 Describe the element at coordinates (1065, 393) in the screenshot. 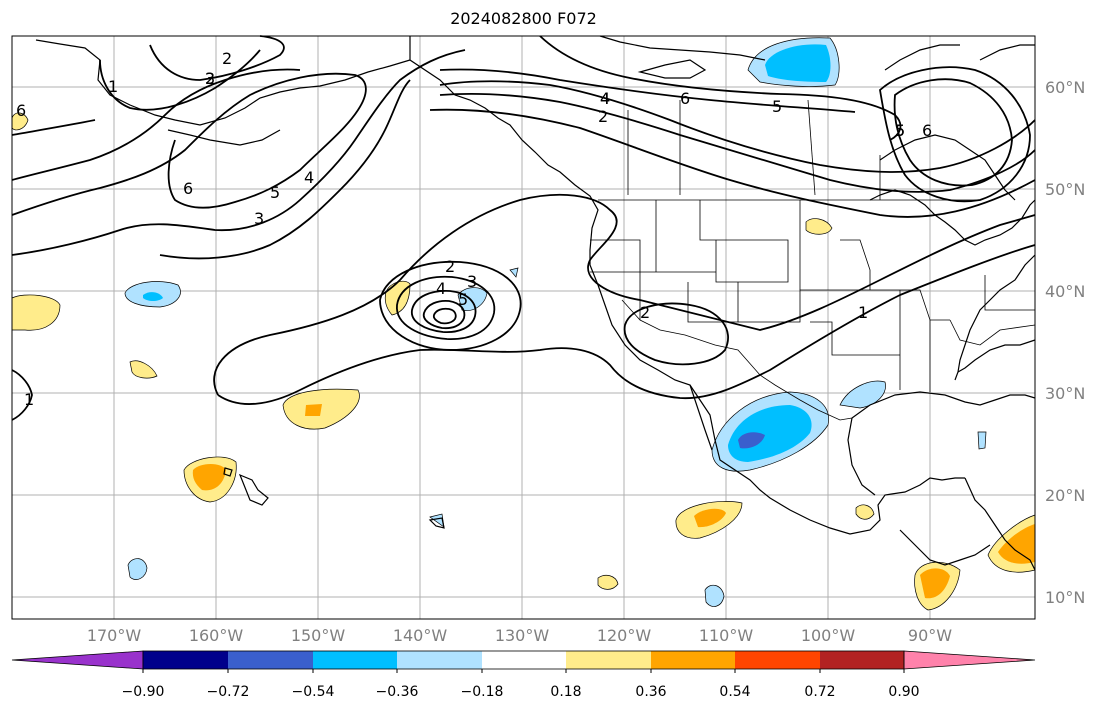

I see `lat-label: 30°N` at that location.